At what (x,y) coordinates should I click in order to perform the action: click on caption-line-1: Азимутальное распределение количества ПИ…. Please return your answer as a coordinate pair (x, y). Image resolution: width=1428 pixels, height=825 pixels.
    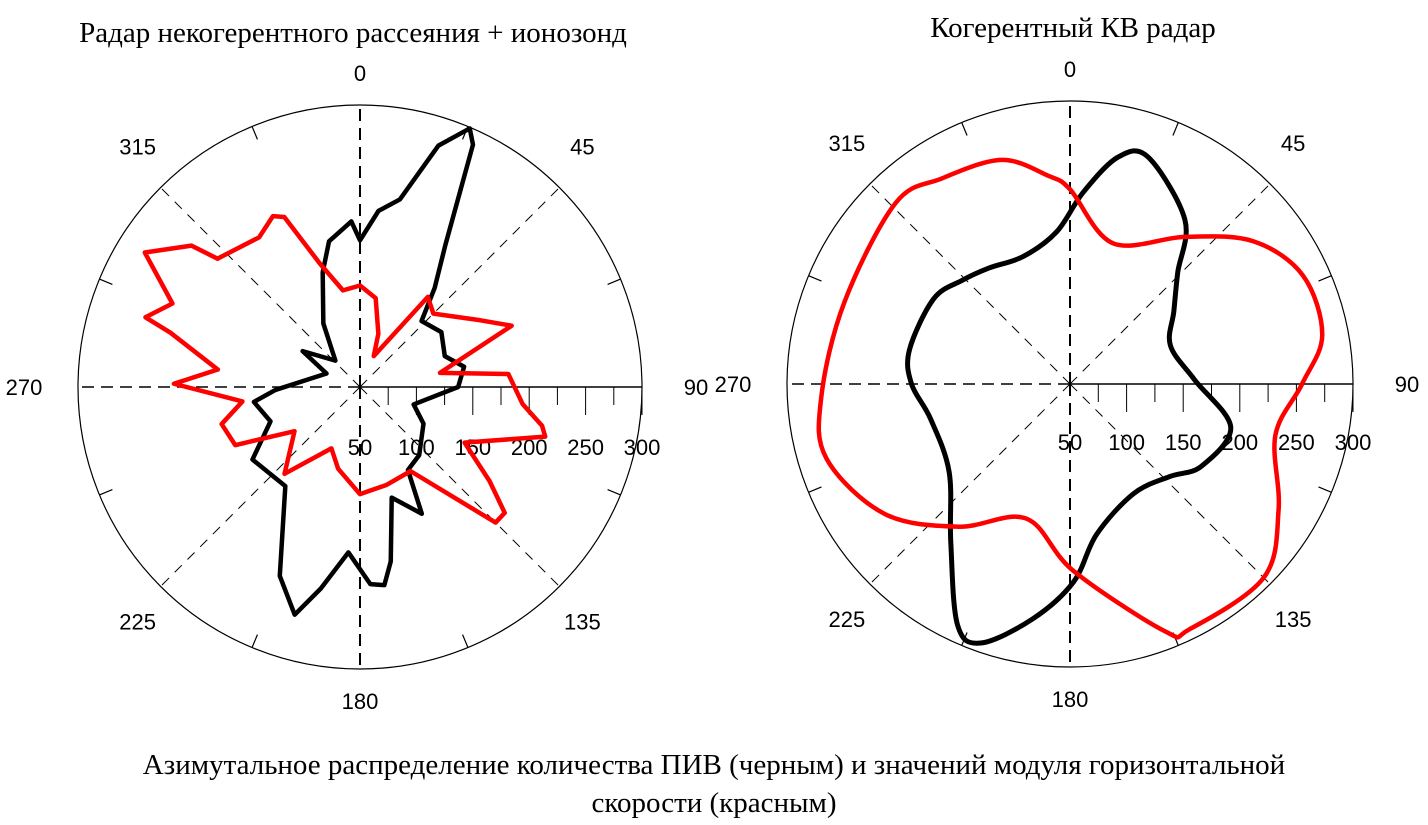
    Looking at the image, I should click on (714, 765).